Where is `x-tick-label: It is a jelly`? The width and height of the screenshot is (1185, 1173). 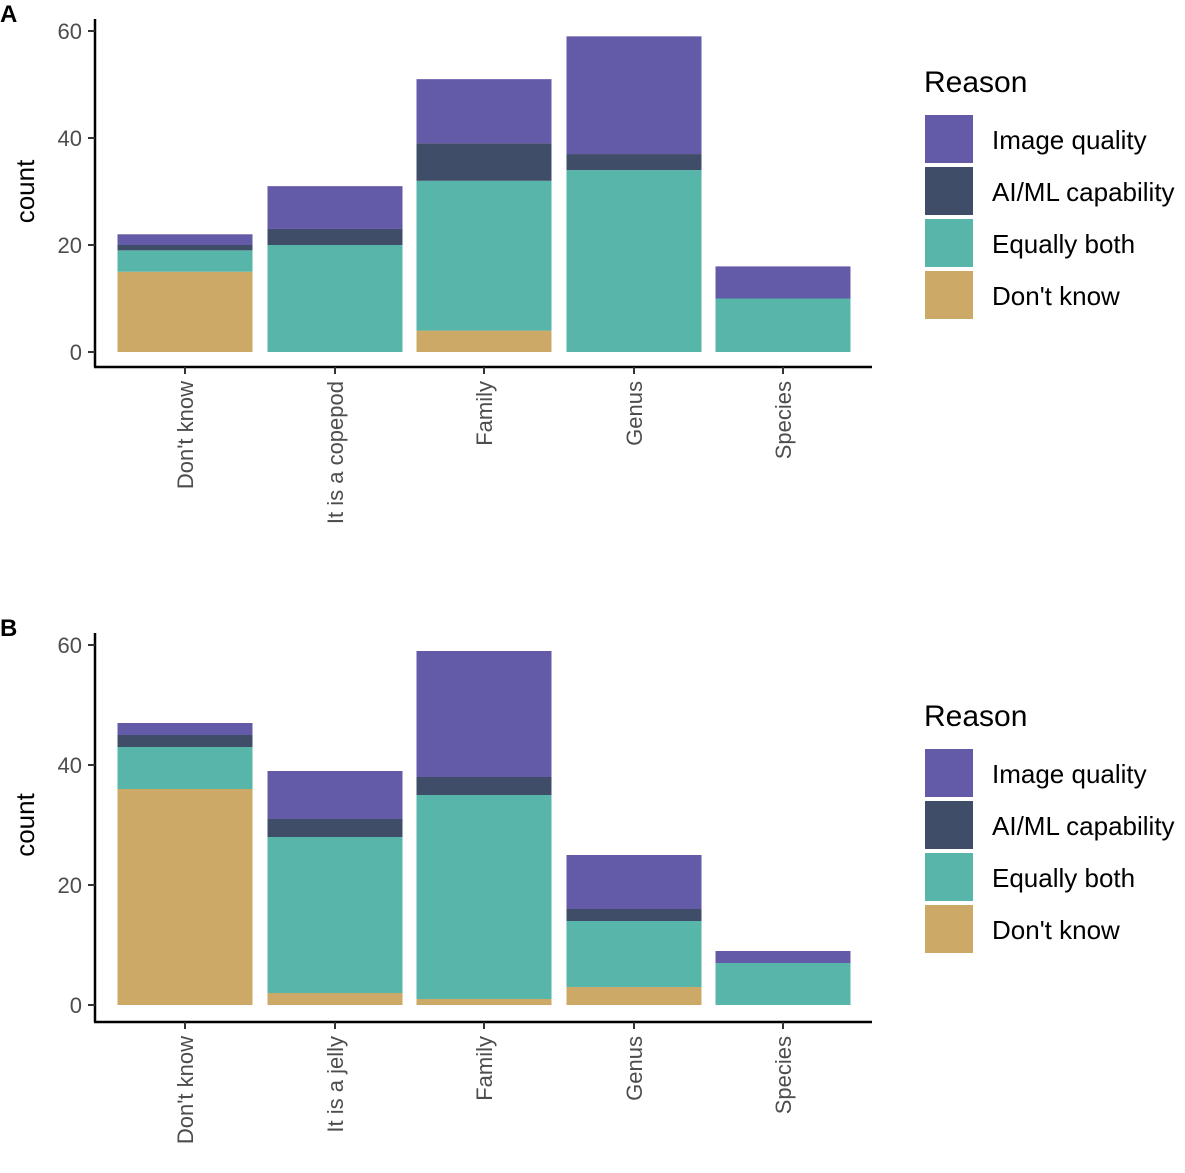 x-tick-label: It is a jelly is located at coordinates (335, 1084).